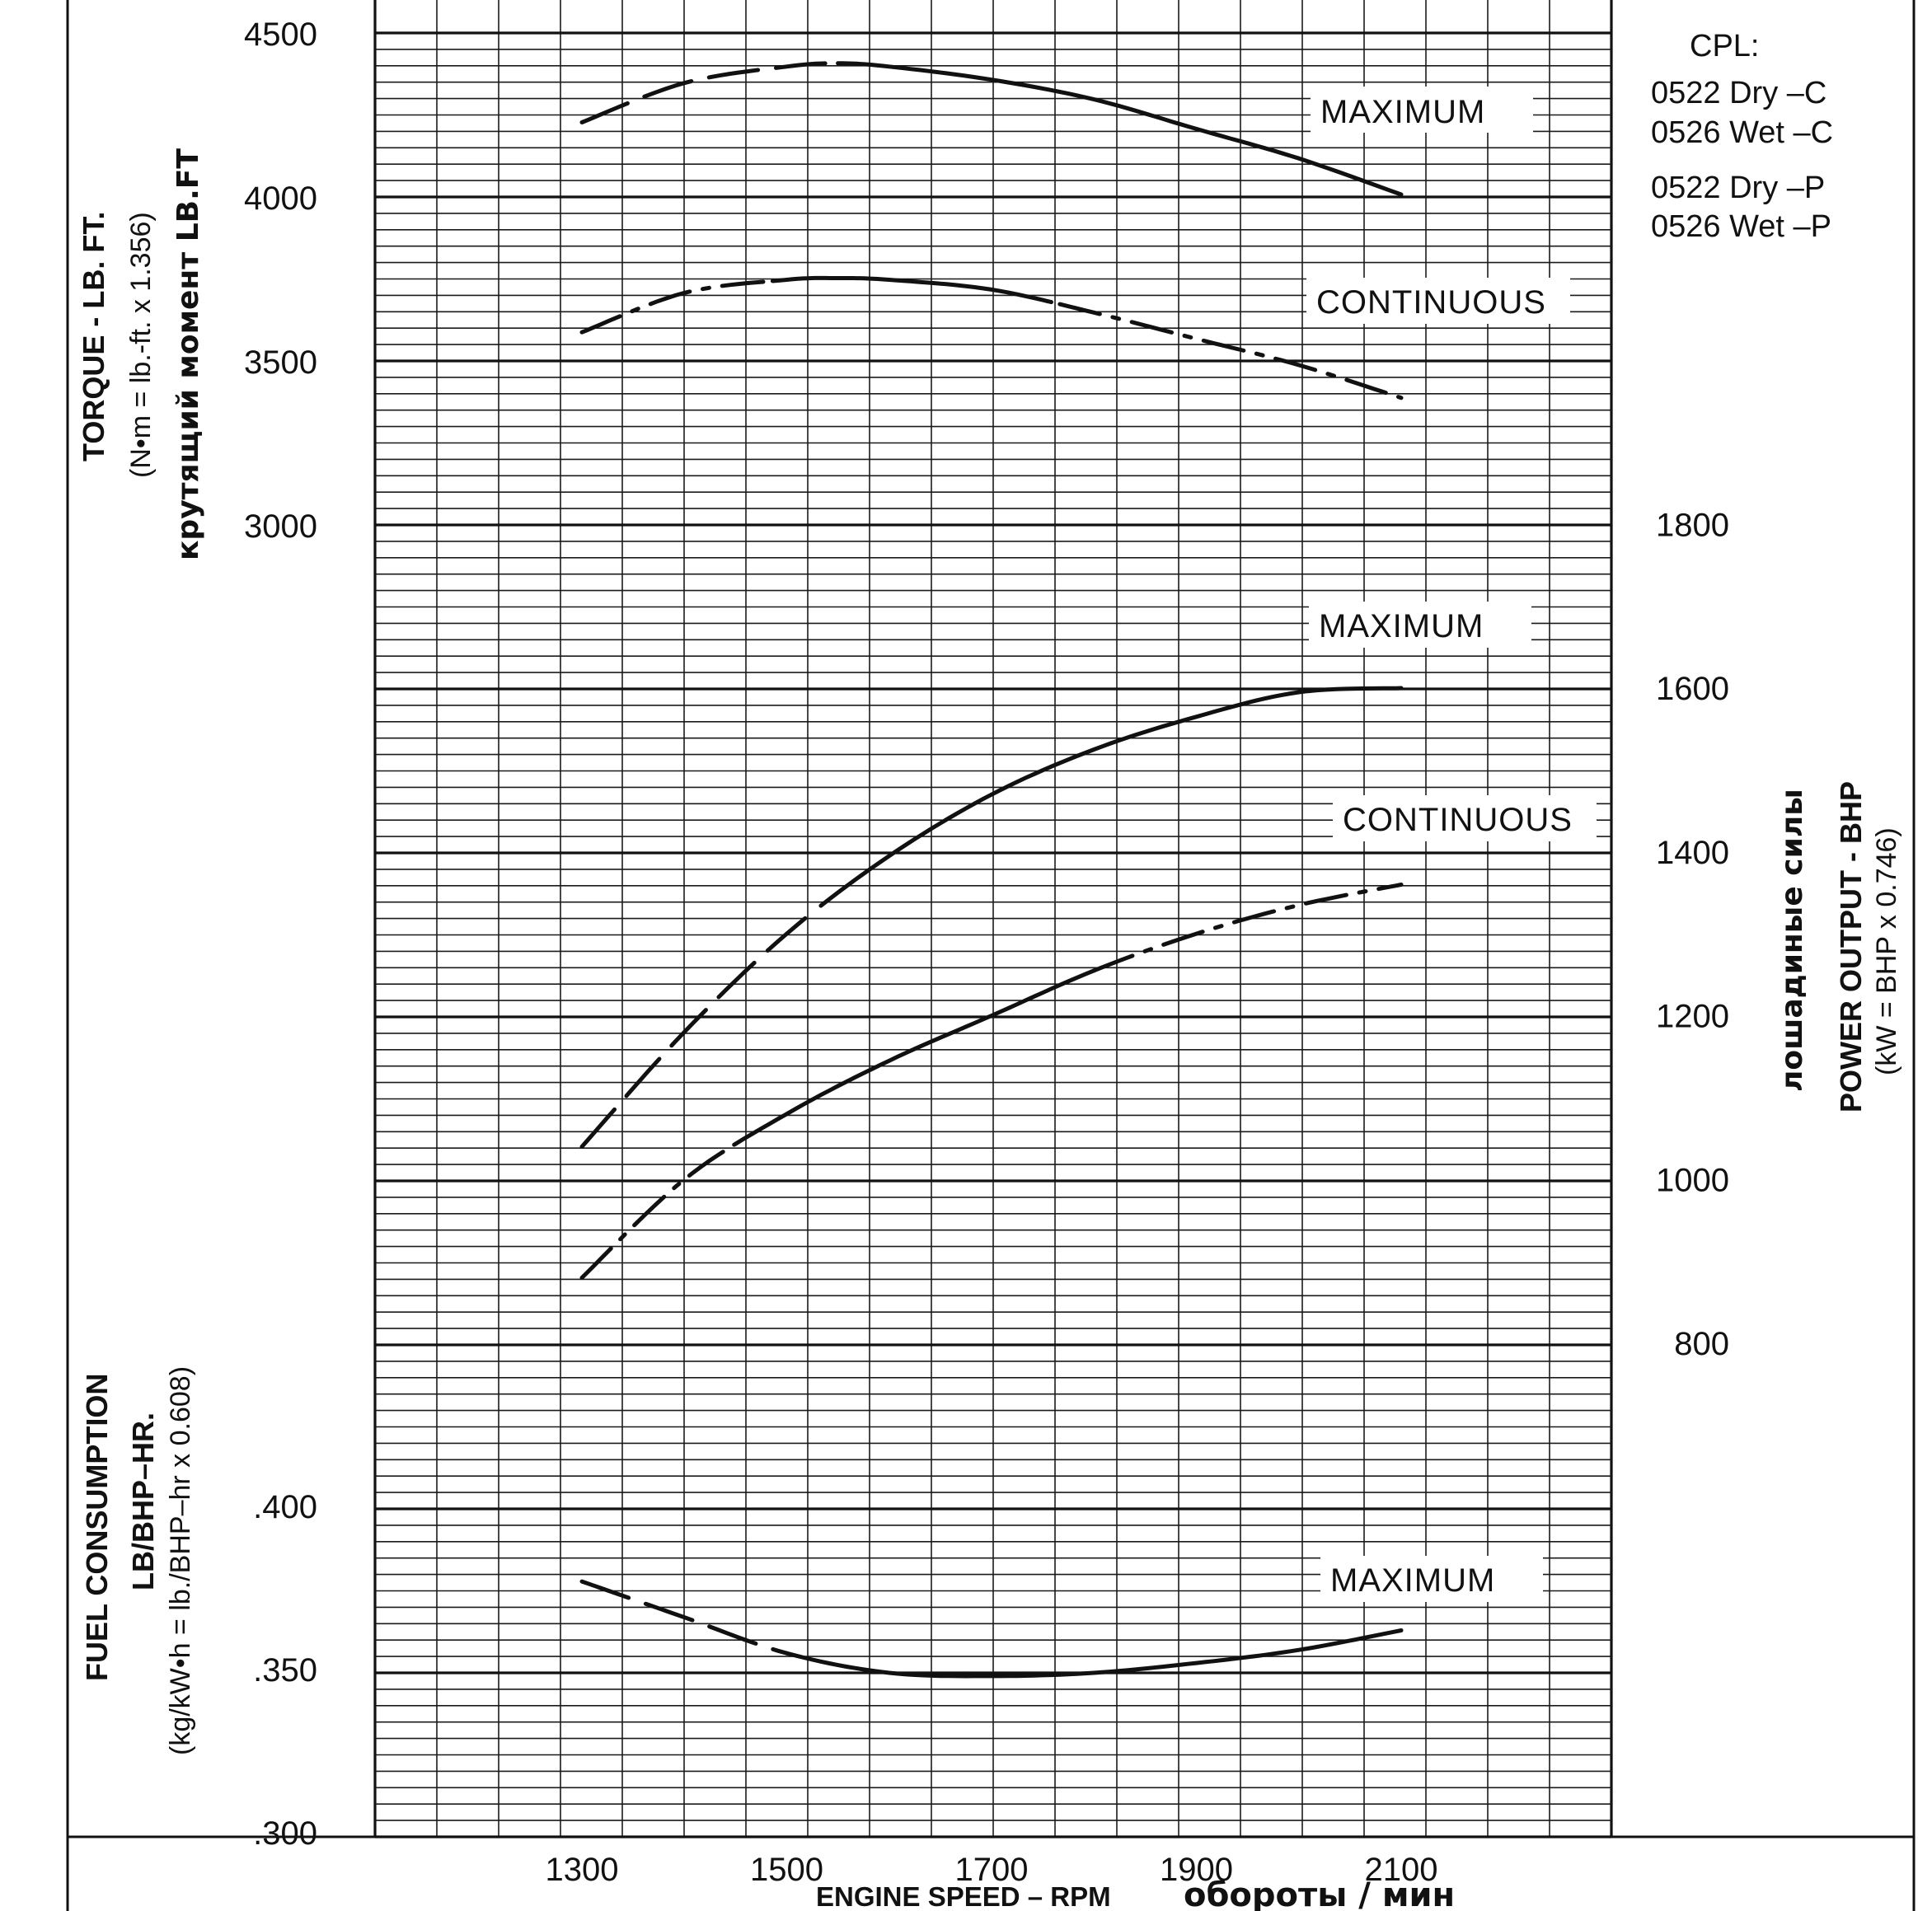  What do you see at coordinates (1851, 947) in the screenshot?
I see `power-ylabel: POWER OUTPUT - BHP` at bounding box center [1851, 947].